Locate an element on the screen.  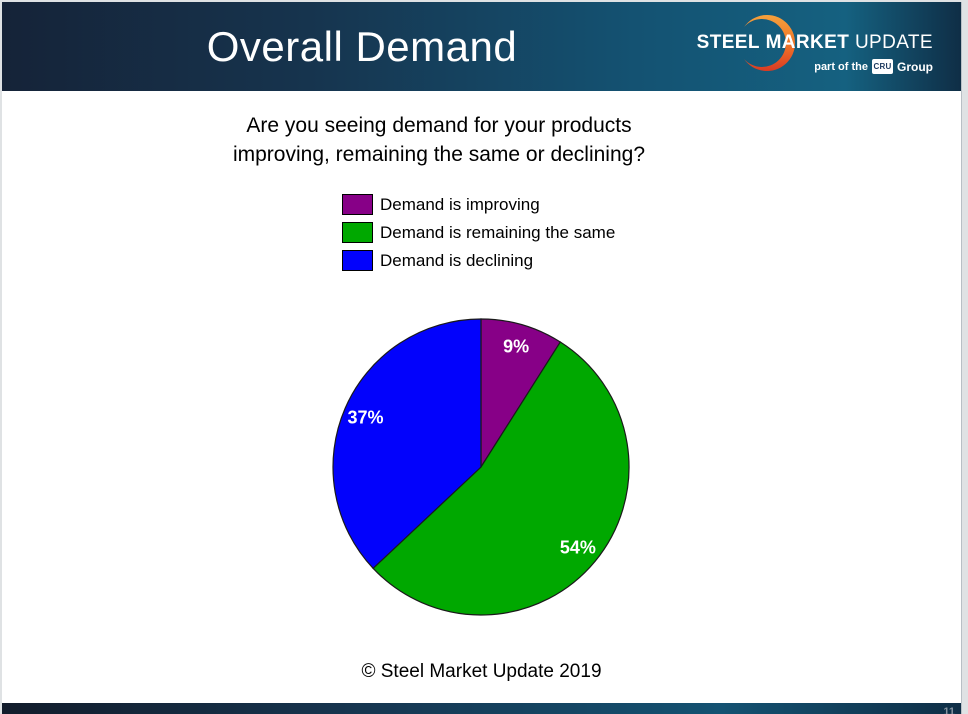
pie-value-label: 37% is located at coordinates (365, 417).